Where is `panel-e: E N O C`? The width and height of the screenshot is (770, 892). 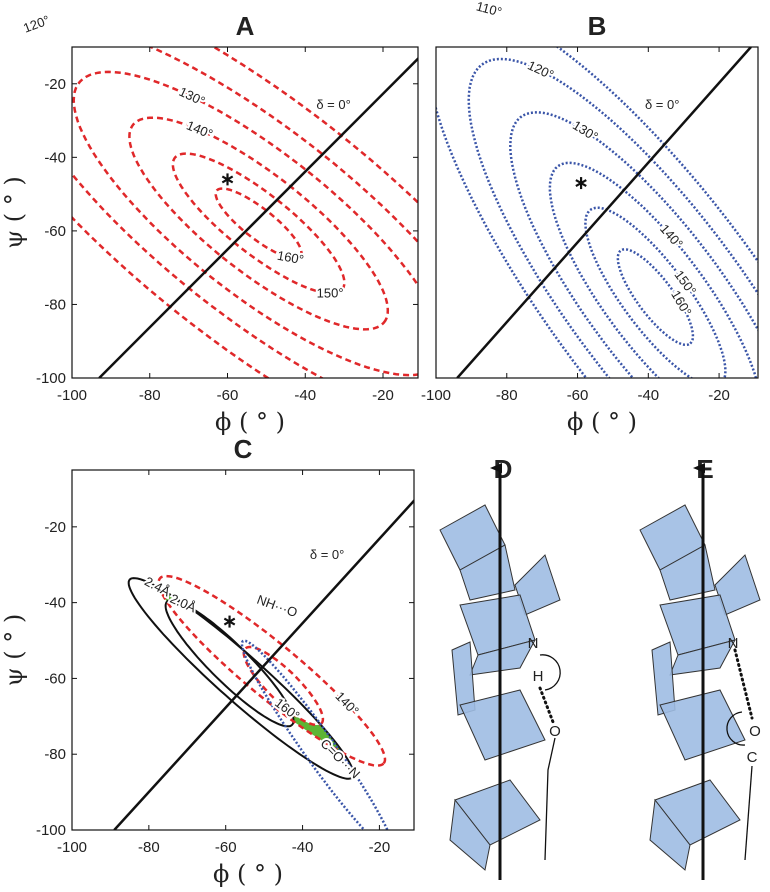
panel-e: E N O C is located at coordinates (700, 667).